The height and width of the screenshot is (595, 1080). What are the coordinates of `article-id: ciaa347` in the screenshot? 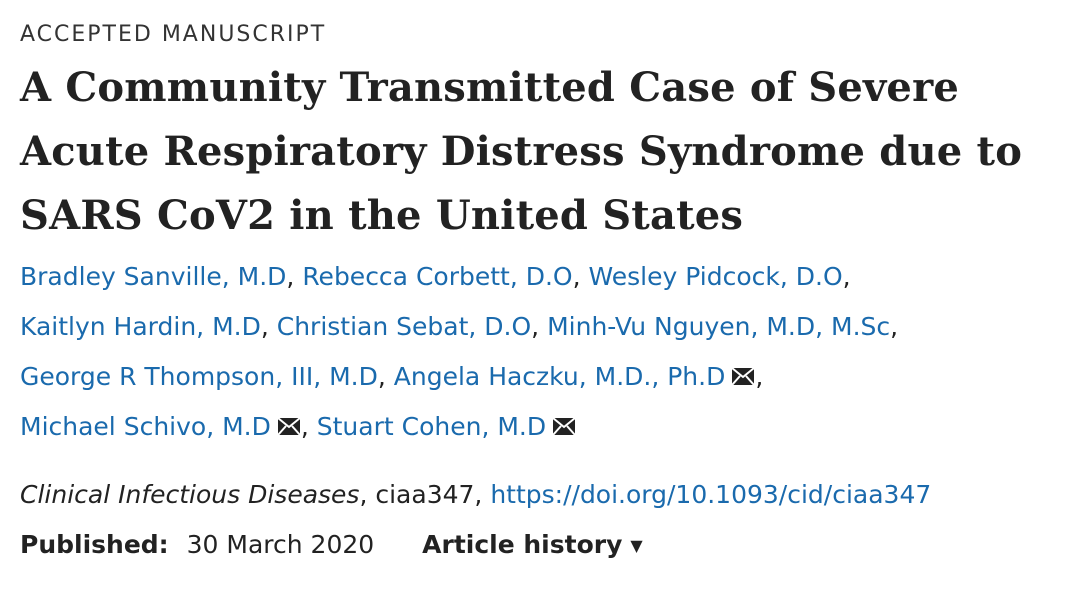 It's located at (425, 494).